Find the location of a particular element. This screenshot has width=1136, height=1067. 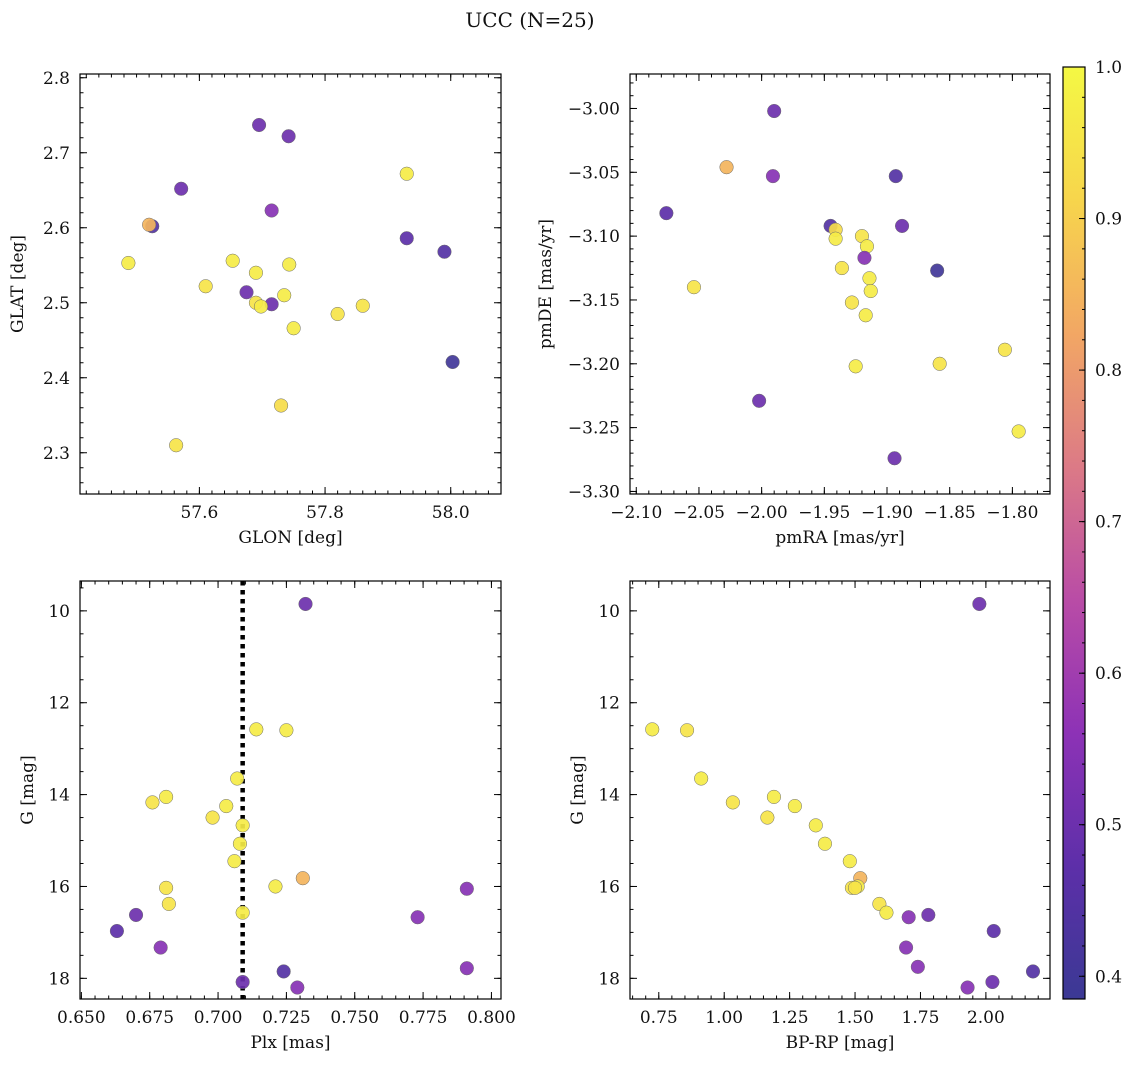

colorbar-tick-label: 1.0 is located at coordinates (1108, 68).